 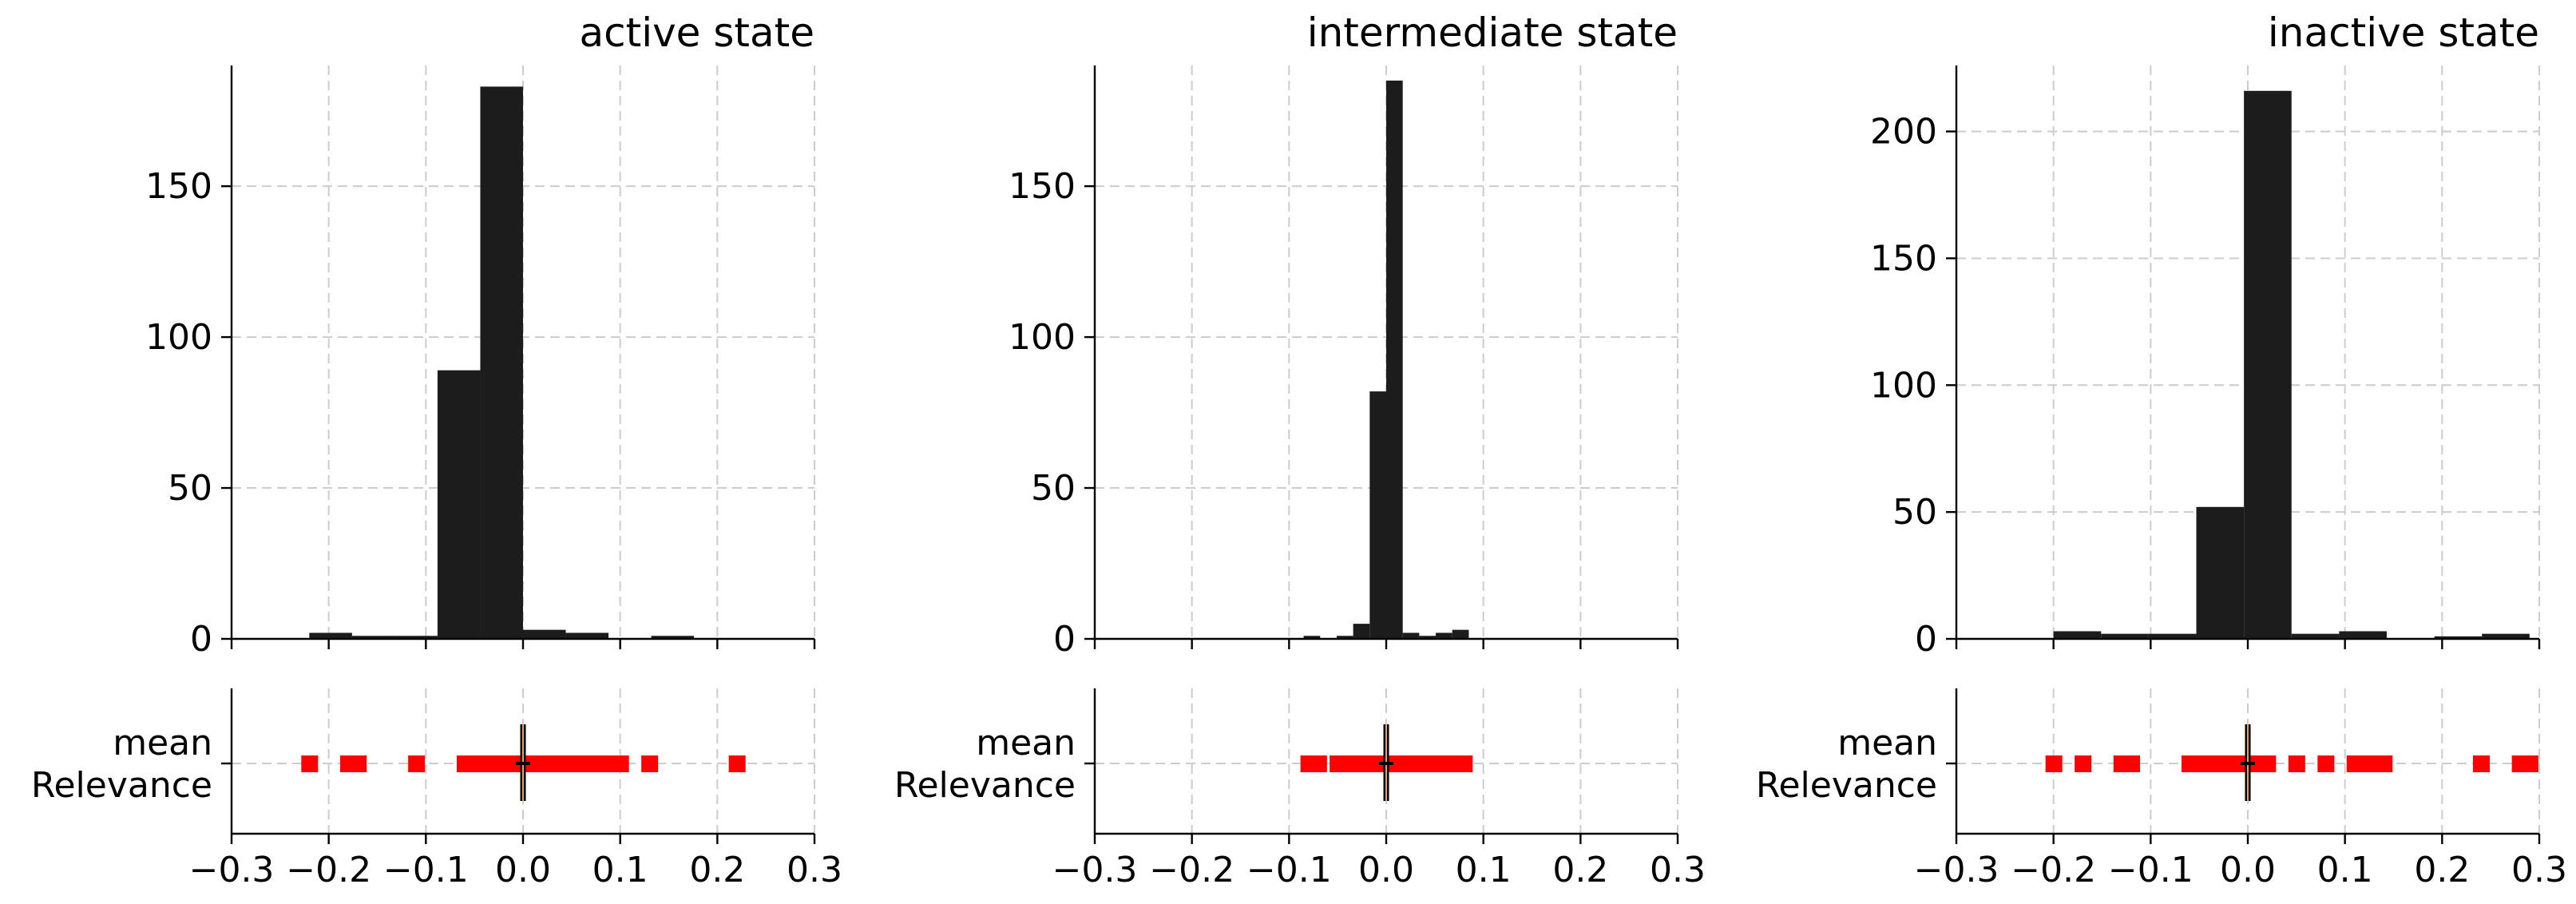 I want to click on panel-title: inactive state, so click(x=2403, y=33).